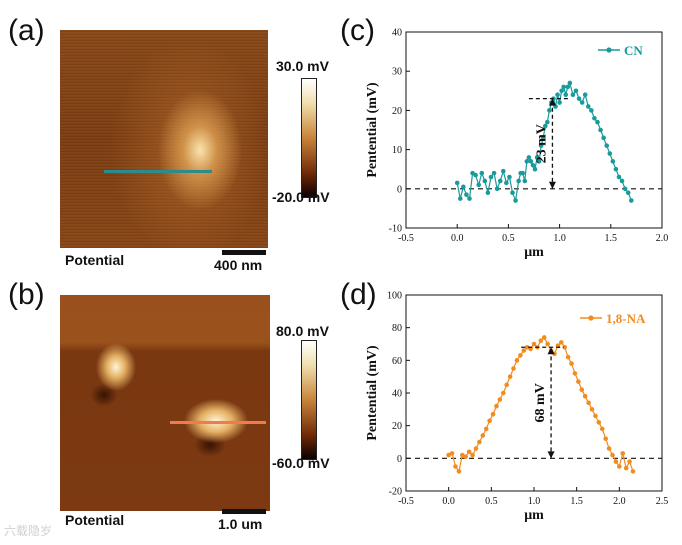 This screenshot has height=545, width=682. Describe the element at coordinates (244, 252) in the screenshot. I see `scalebar-a` at that location.